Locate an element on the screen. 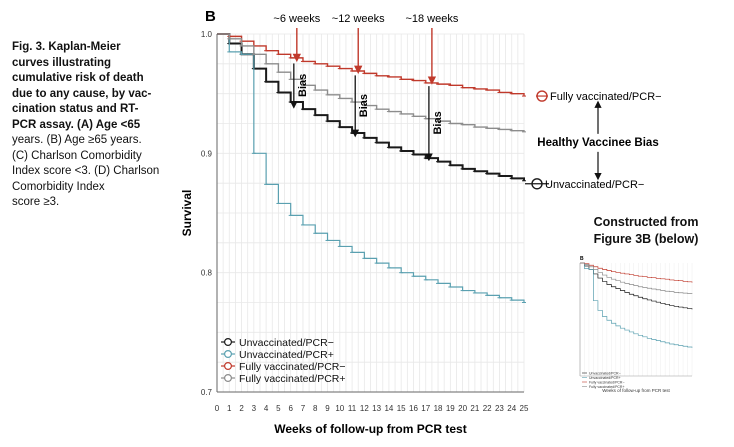 This screenshot has height=447, width=734. x-tick-label: 25 is located at coordinates (524, 408).